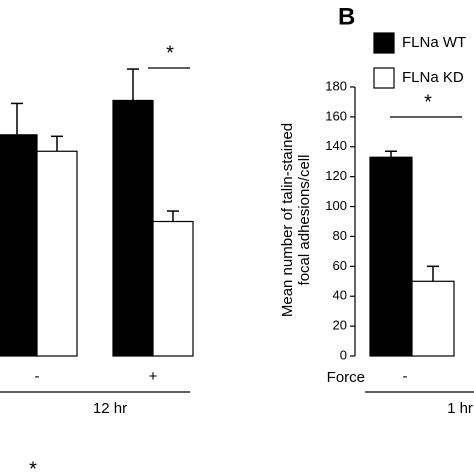  Describe the element at coordinates (336, 115) in the screenshot. I see `y-tick-label: 160` at that location.